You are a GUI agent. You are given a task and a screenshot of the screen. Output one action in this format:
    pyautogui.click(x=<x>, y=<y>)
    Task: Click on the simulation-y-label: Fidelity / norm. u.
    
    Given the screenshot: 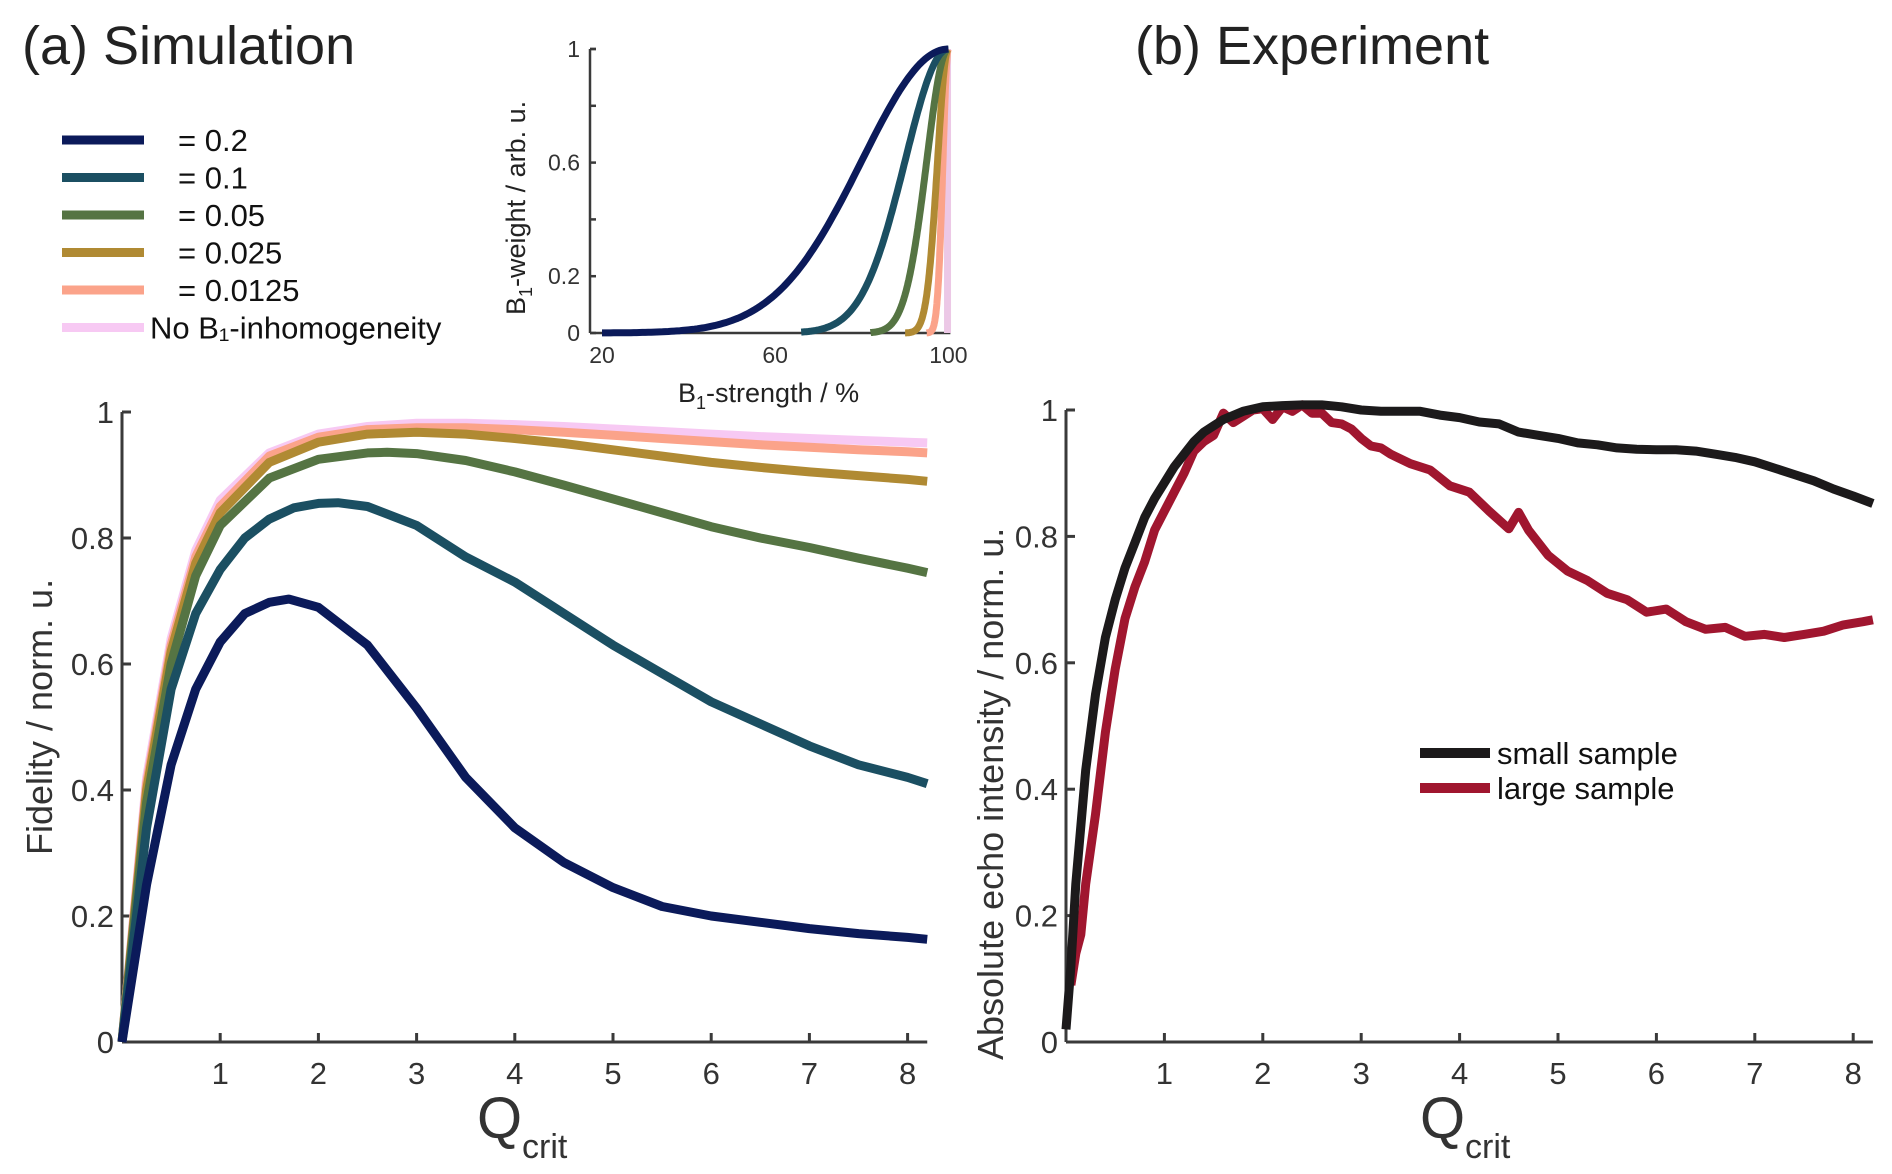 What is the action you would take?
    pyautogui.click(x=39, y=717)
    